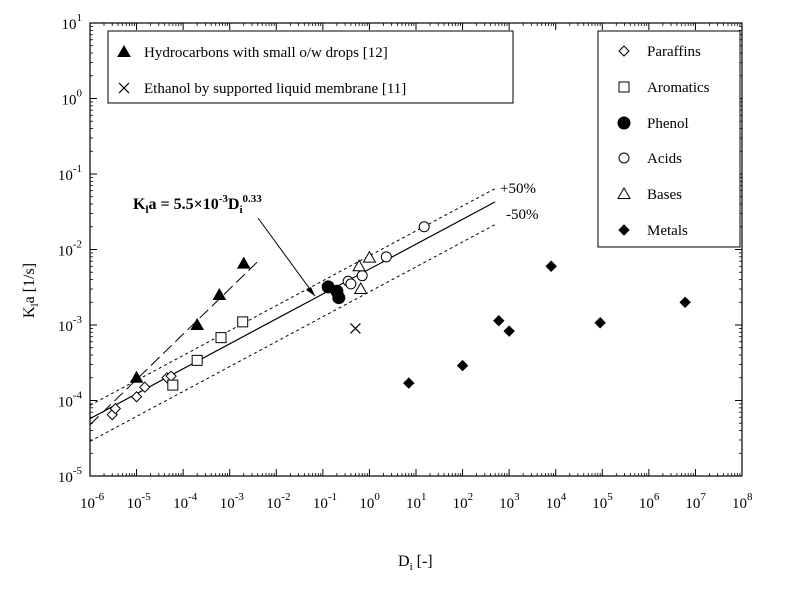 This screenshot has width=798, height=594. What do you see at coordinates (286, 257) in the screenshot?
I see `equation-arrow-shaft` at bounding box center [286, 257].